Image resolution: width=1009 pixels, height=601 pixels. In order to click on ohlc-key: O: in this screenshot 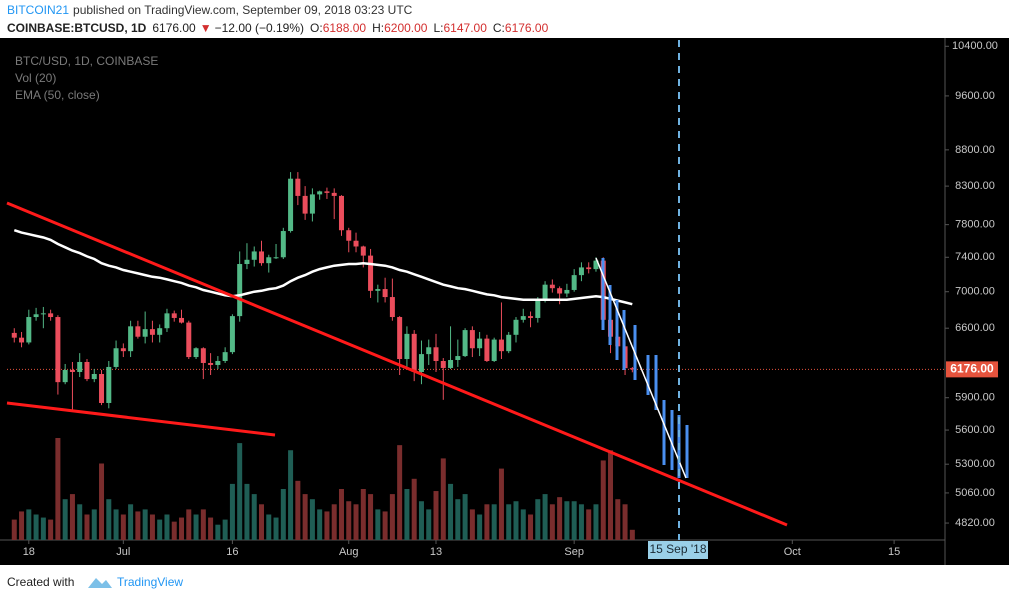, I will do `click(316, 28)`.